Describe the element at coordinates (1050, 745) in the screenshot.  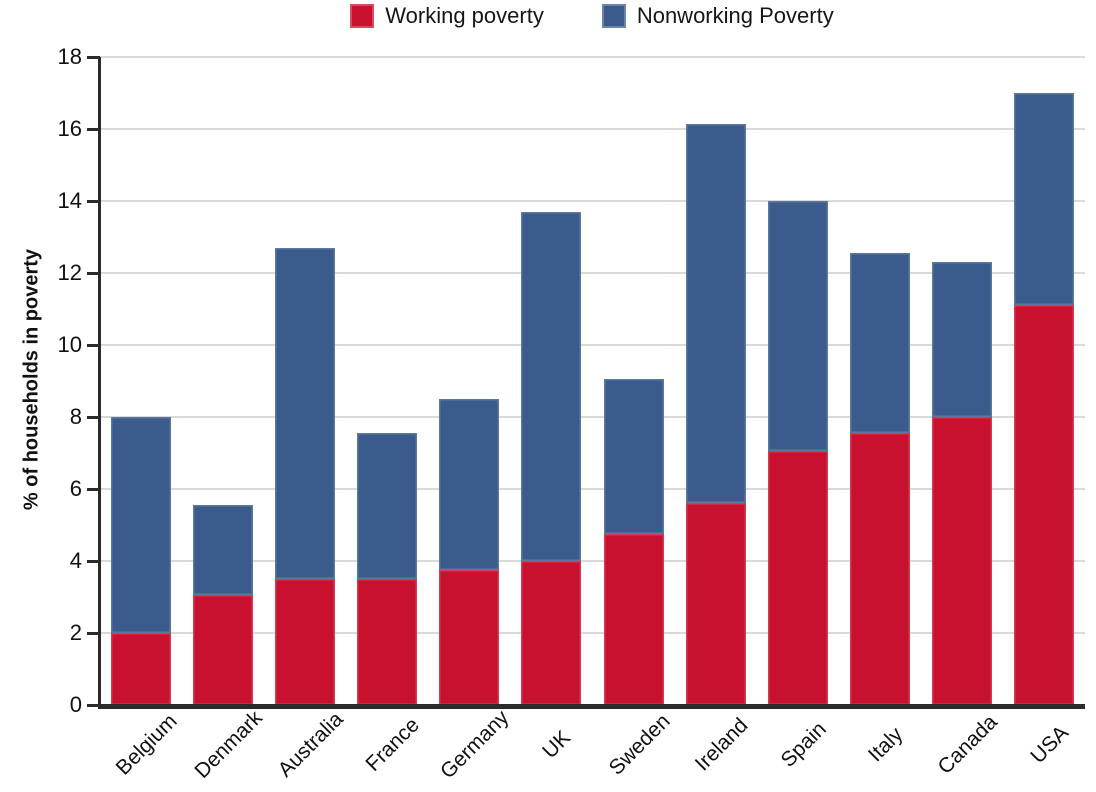
I see `x-tick-label-usa: USA` at that location.